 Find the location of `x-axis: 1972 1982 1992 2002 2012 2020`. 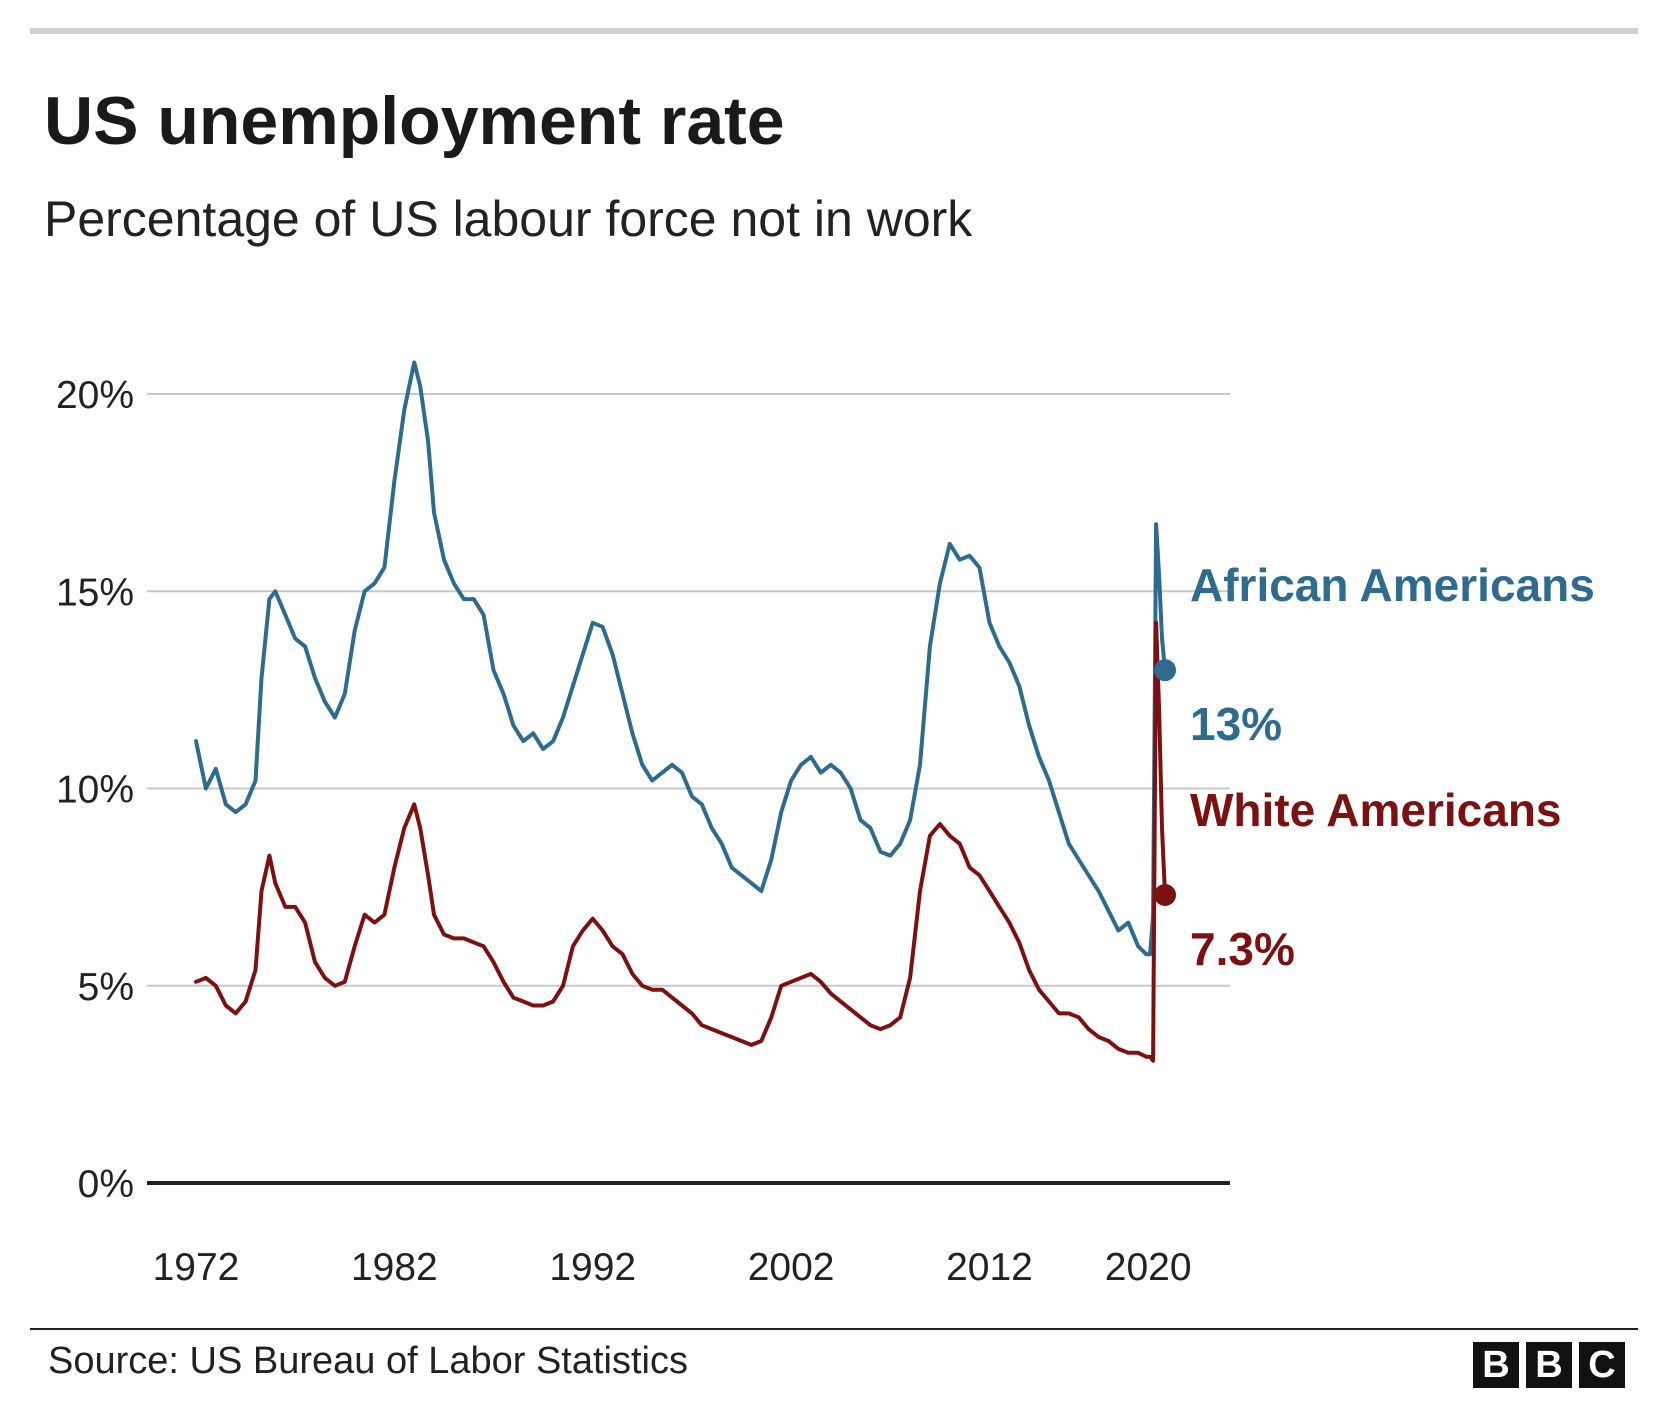

x-axis: 1972 1982 1992 2002 2012 2020 is located at coordinates (672, 1267).